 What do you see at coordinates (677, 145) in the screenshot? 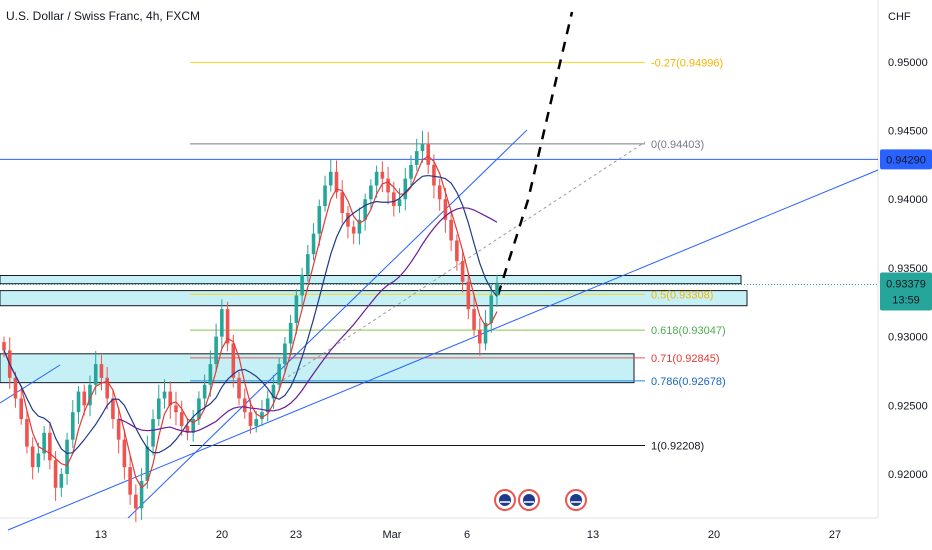
I see `fib-level-label: 0(0.94403)` at bounding box center [677, 145].